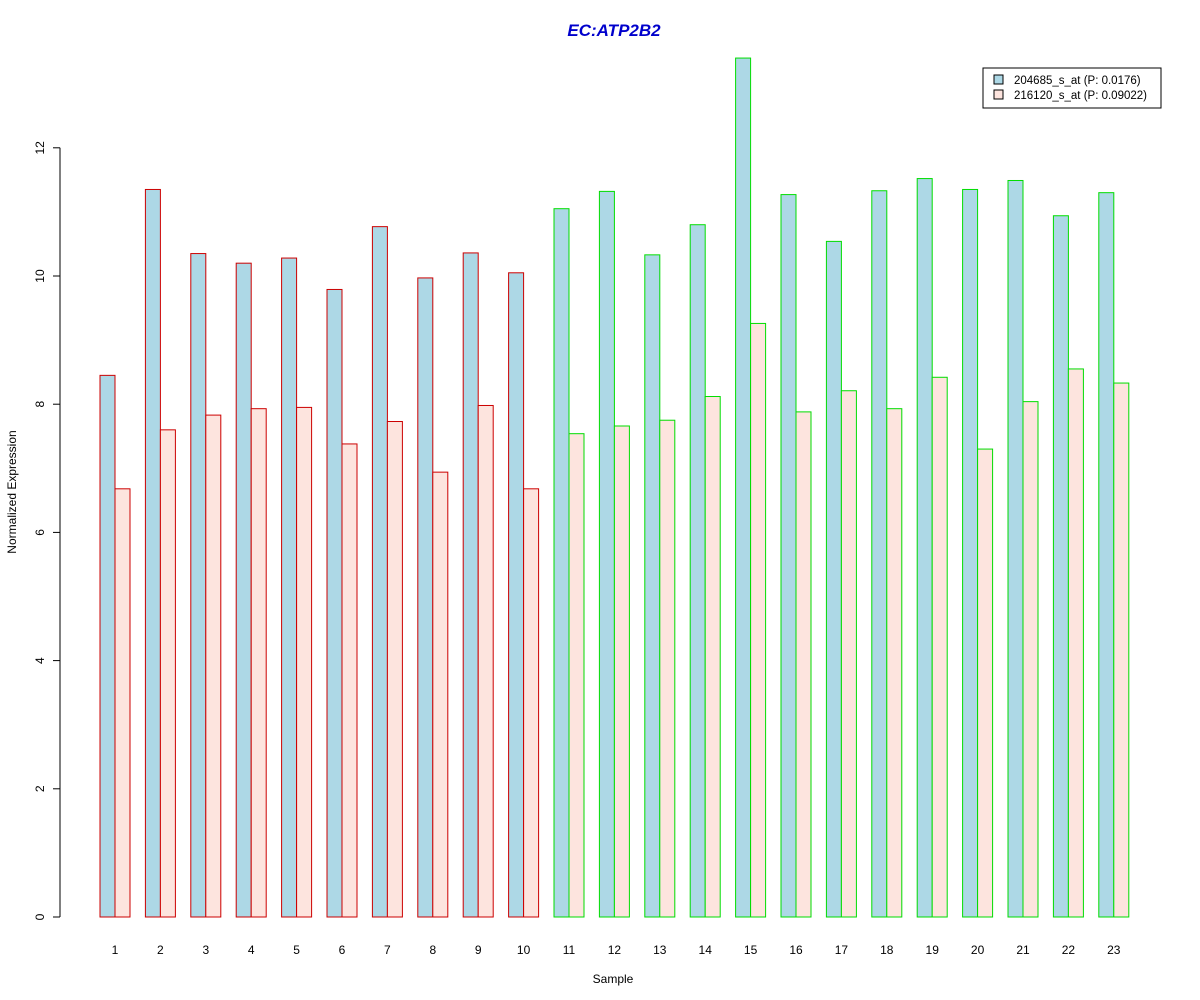 The width and height of the screenshot is (1200, 1000). What do you see at coordinates (887, 950) in the screenshot?
I see `x-tick-label: 18` at bounding box center [887, 950].